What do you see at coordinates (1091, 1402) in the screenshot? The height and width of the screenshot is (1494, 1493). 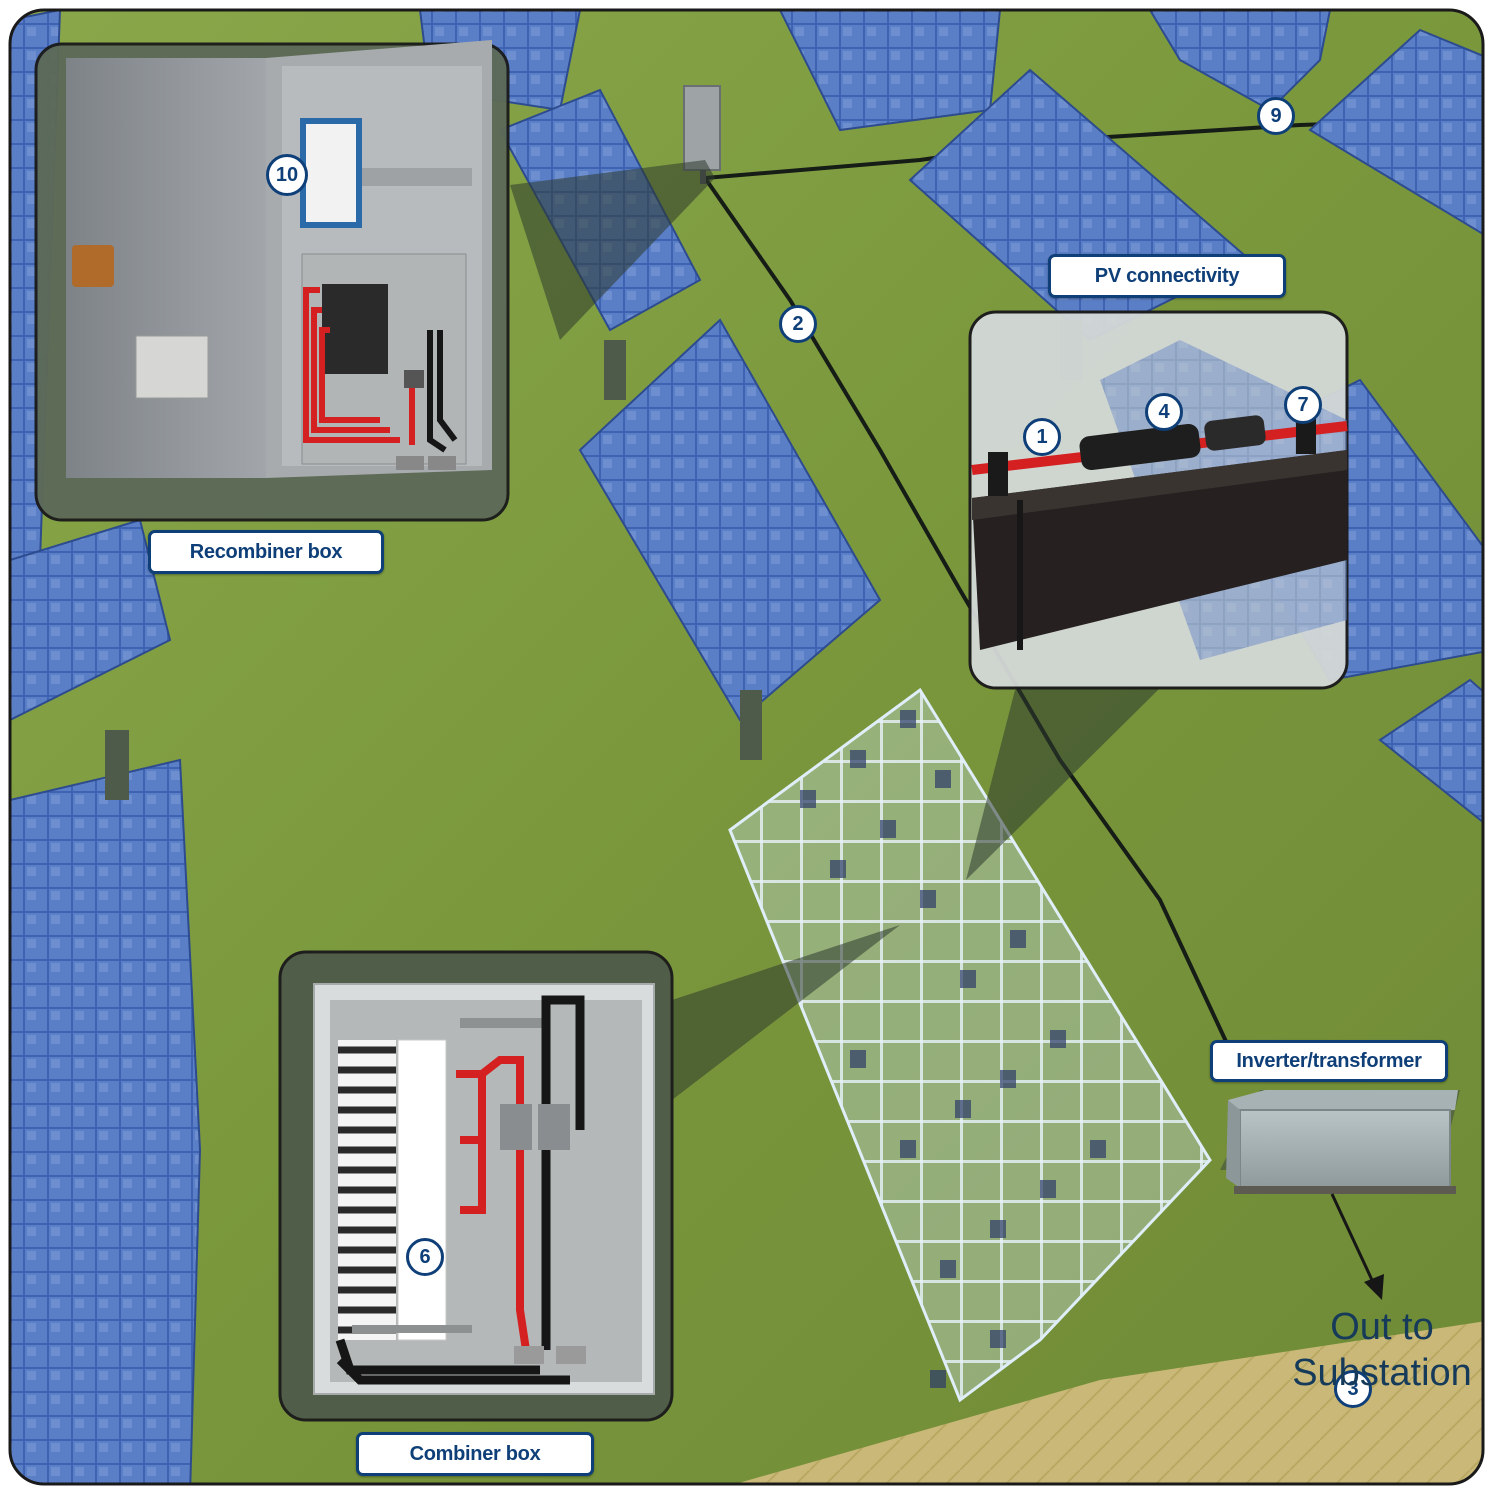 I see `sand-area` at bounding box center [1091, 1402].